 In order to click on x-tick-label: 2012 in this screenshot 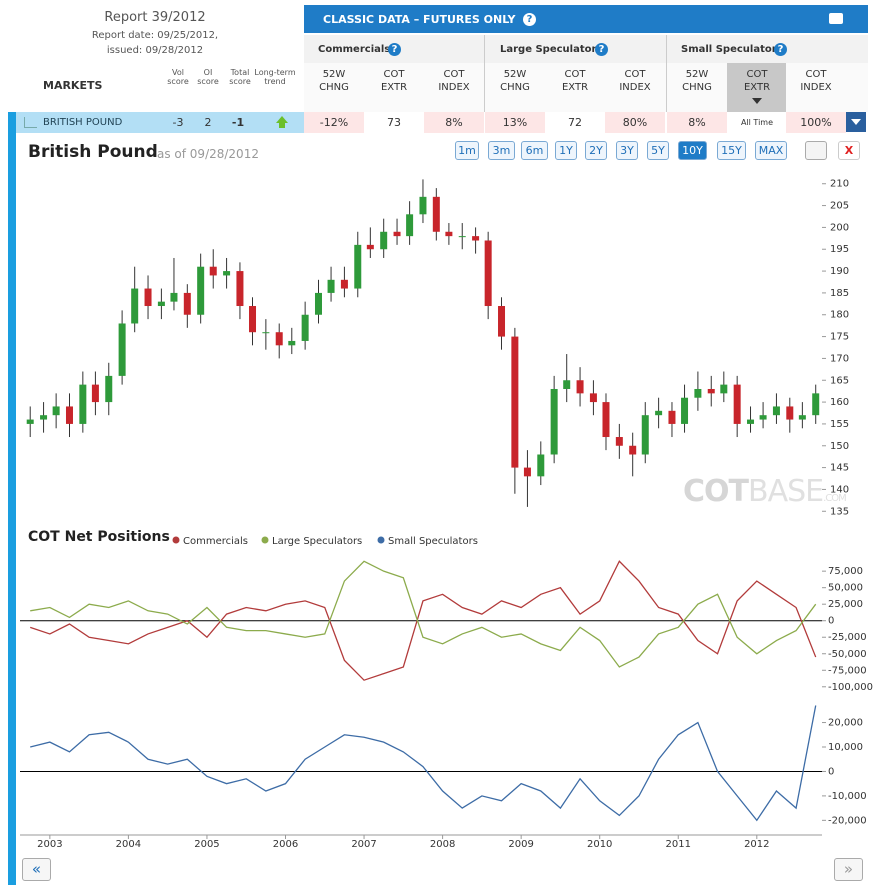, I will do `click(756, 844)`.